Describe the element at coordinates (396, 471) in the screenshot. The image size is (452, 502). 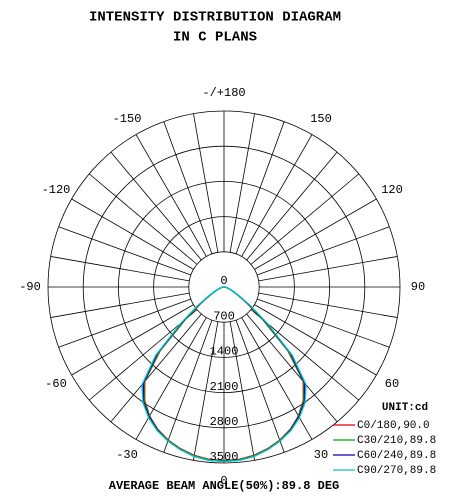
I see `legend-label: C90/270,89.8` at that location.